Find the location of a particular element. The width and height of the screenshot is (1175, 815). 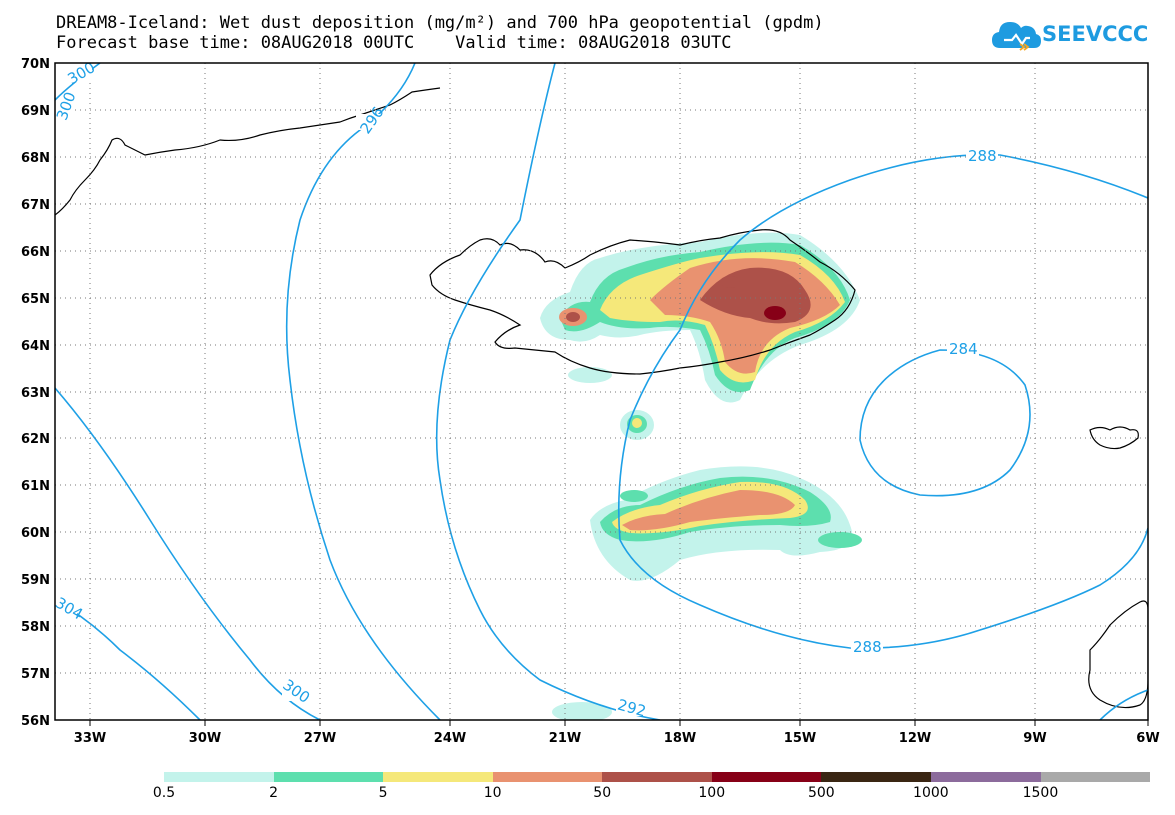

legend-tick-label: 1000 is located at coordinates (931, 793).